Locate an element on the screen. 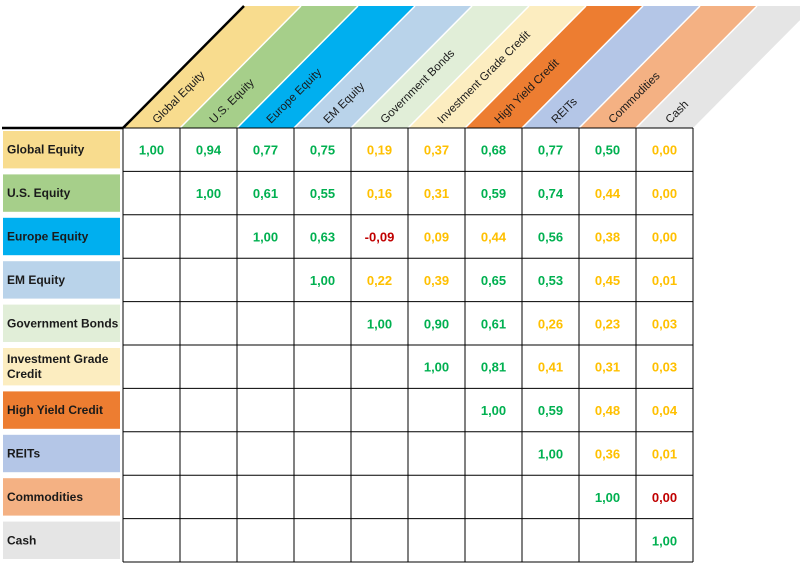 This screenshot has width=800, height=575. cell-value: 0,65 is located at coordinates (493, 280).